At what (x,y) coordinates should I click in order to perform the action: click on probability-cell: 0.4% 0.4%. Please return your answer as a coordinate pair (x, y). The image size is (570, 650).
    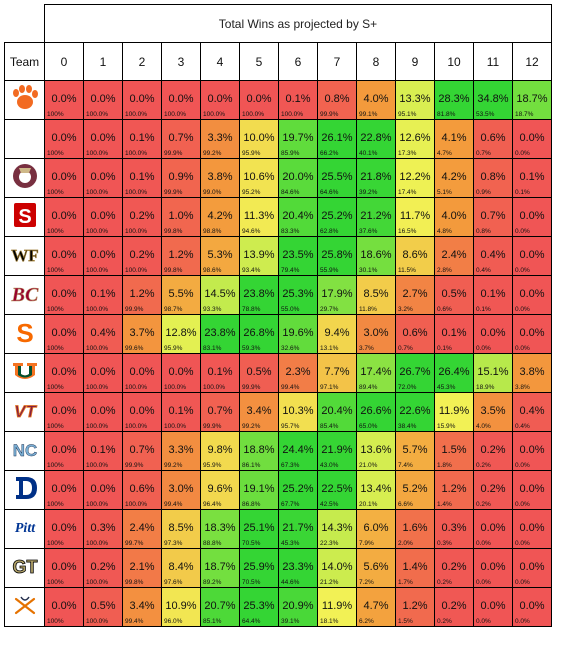
    Looking at the image, I should click on (493, 256).